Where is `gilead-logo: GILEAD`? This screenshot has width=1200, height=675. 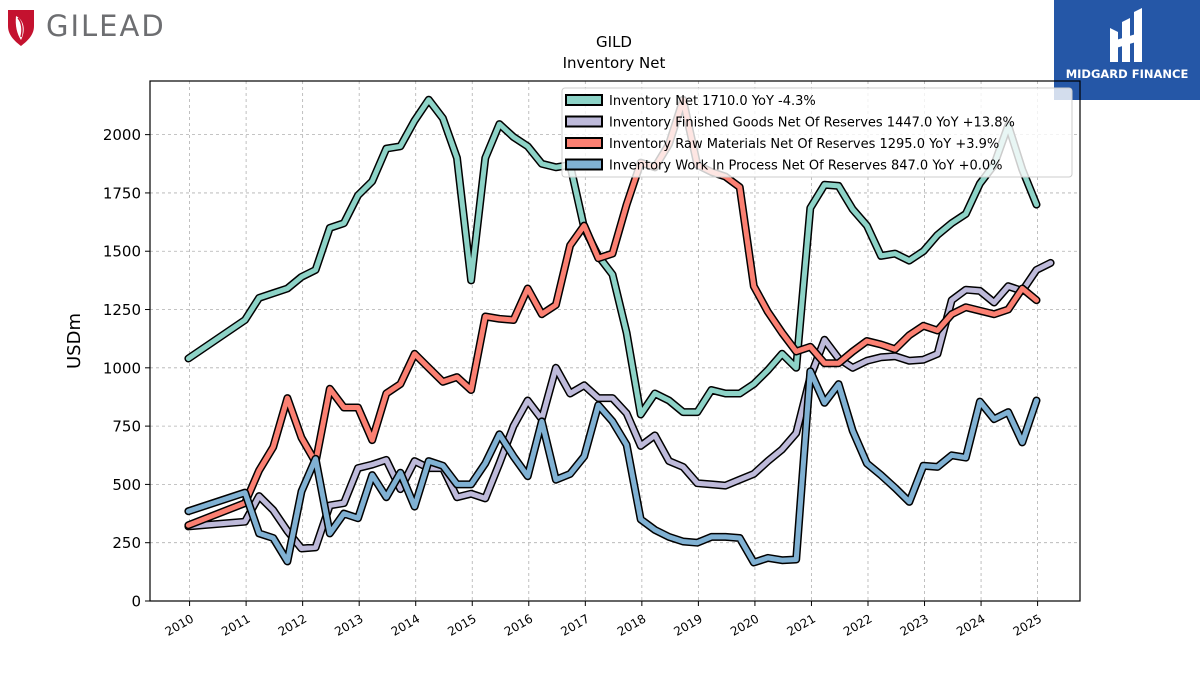 gilead-logo: GILEAD is located at coordinates (85, 26).